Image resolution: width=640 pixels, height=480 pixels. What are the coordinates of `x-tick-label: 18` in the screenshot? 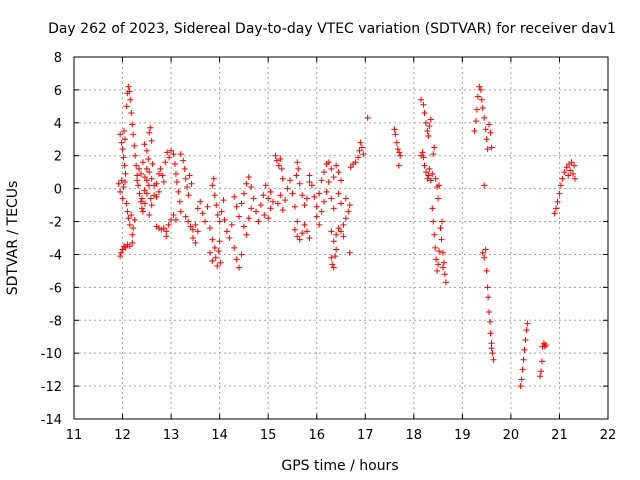 It's located at (414, 435).